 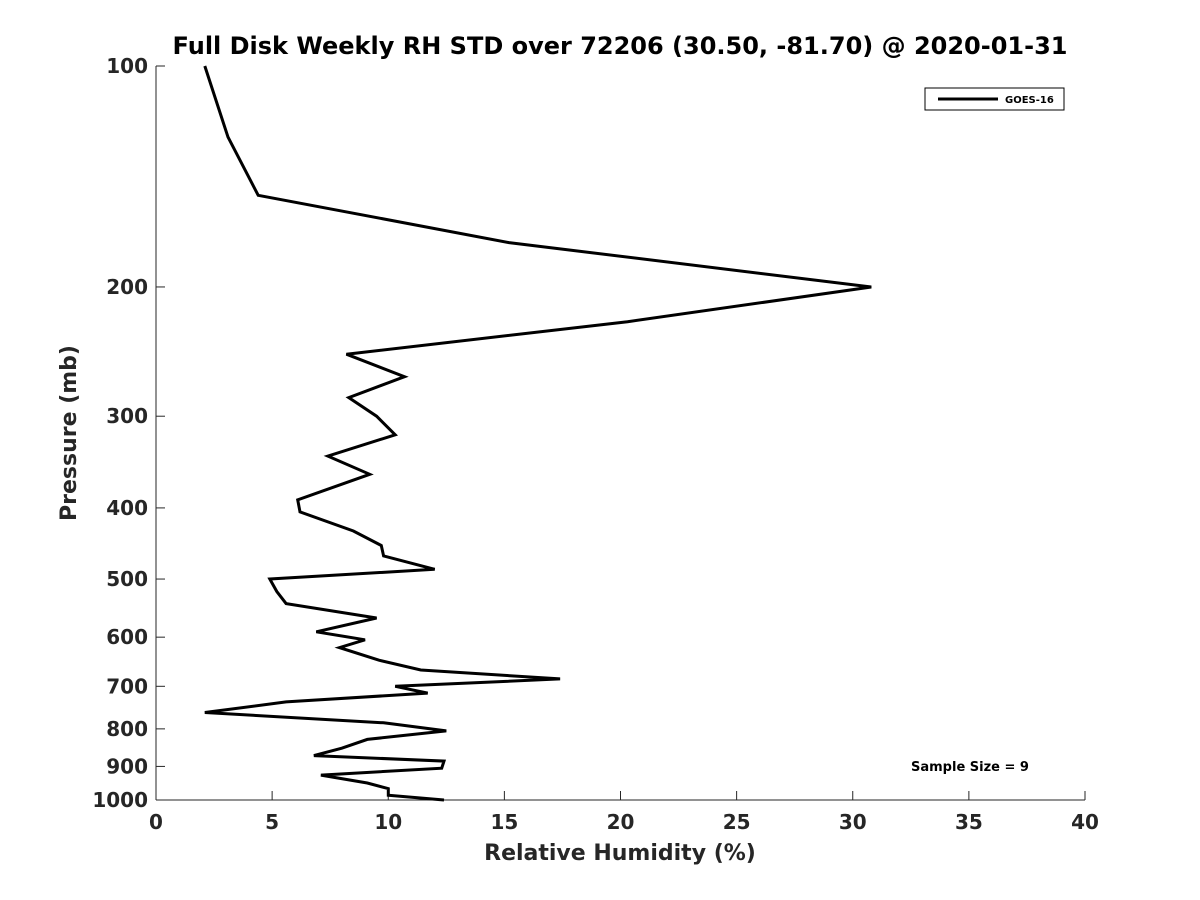 What do you see at coordinates (388, 822) in the screenshot?
I see `x-tick-label: 10` at bounding box center [388, 822].